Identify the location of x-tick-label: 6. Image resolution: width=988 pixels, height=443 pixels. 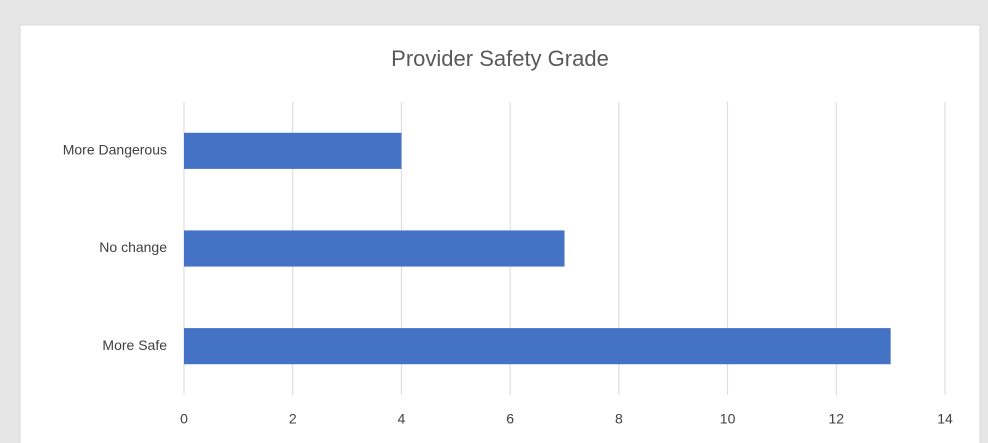
(510, 419).